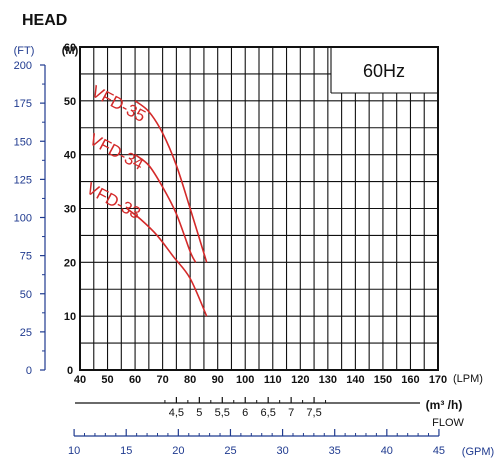 This screenshot has height=467, width=500. I want to click on x-m3h-unit: (m³ /h), so click(444, 405).